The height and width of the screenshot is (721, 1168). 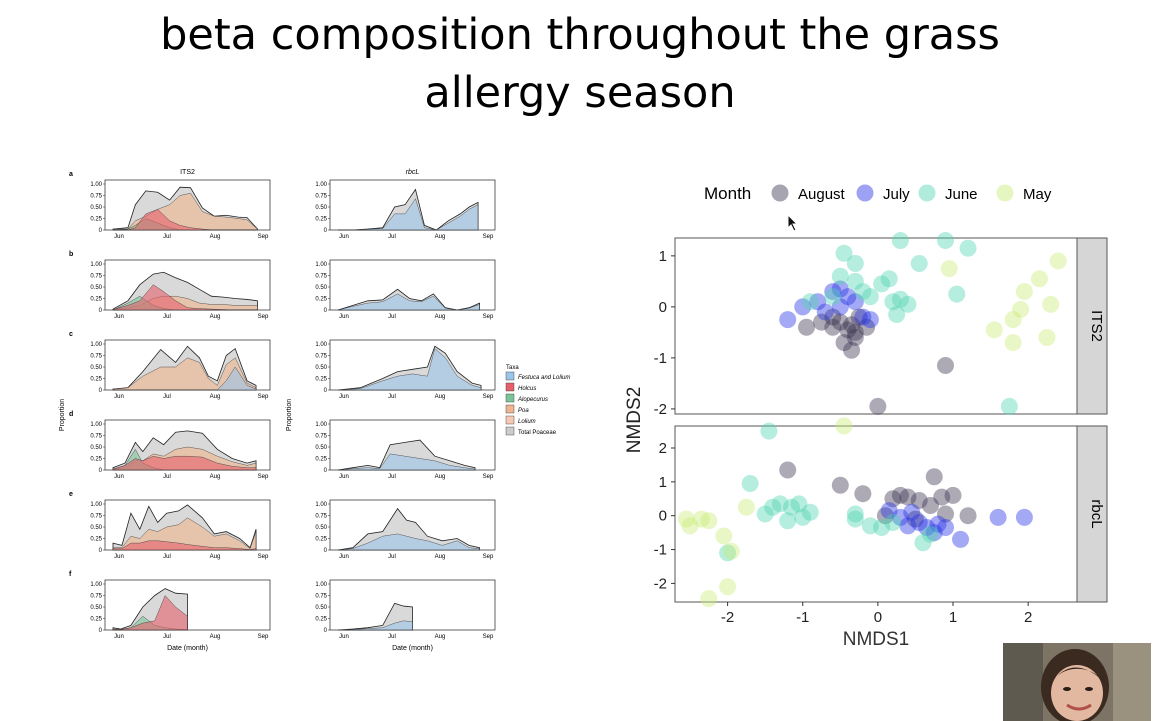 I want to click on x-axis-label: NMDS1, so click(x=876, y=639).